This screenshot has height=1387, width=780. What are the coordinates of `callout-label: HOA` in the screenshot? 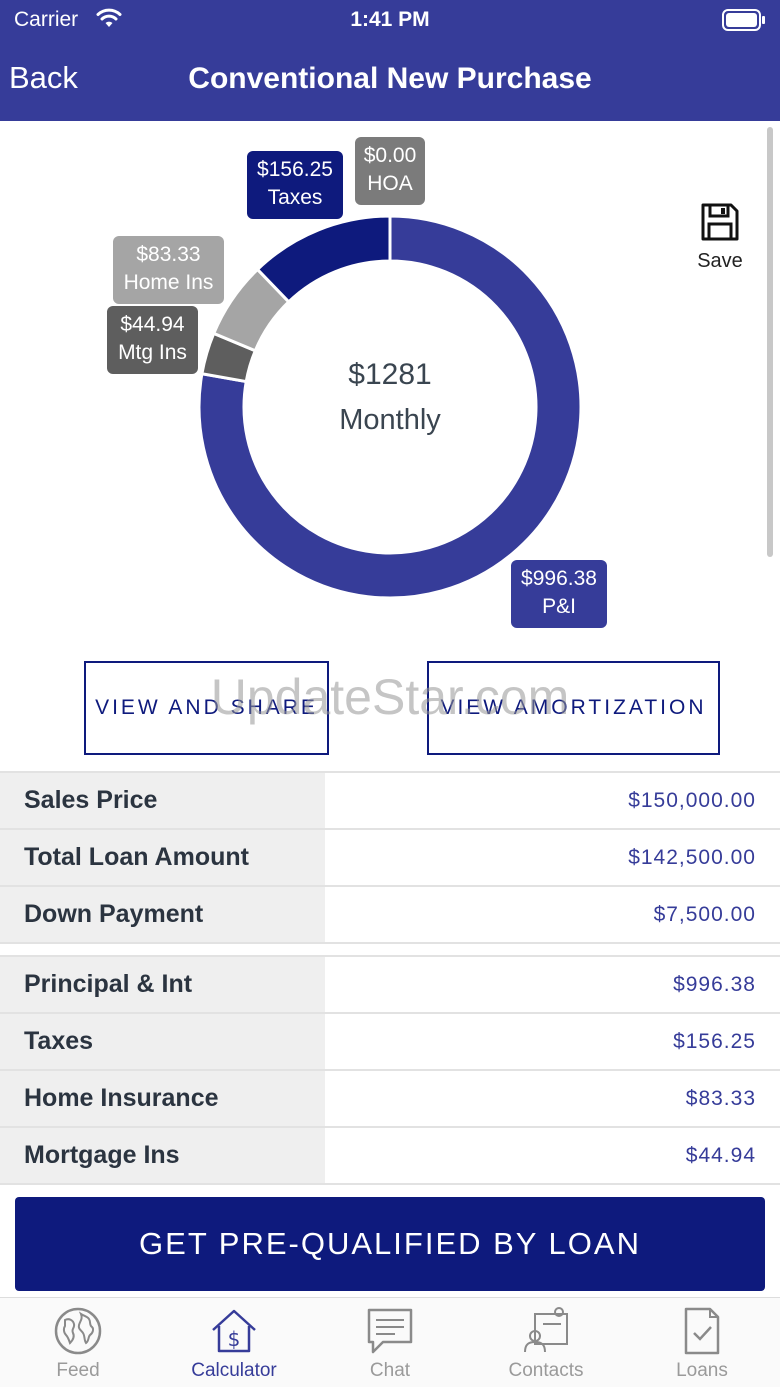 It's located at (390, 183).